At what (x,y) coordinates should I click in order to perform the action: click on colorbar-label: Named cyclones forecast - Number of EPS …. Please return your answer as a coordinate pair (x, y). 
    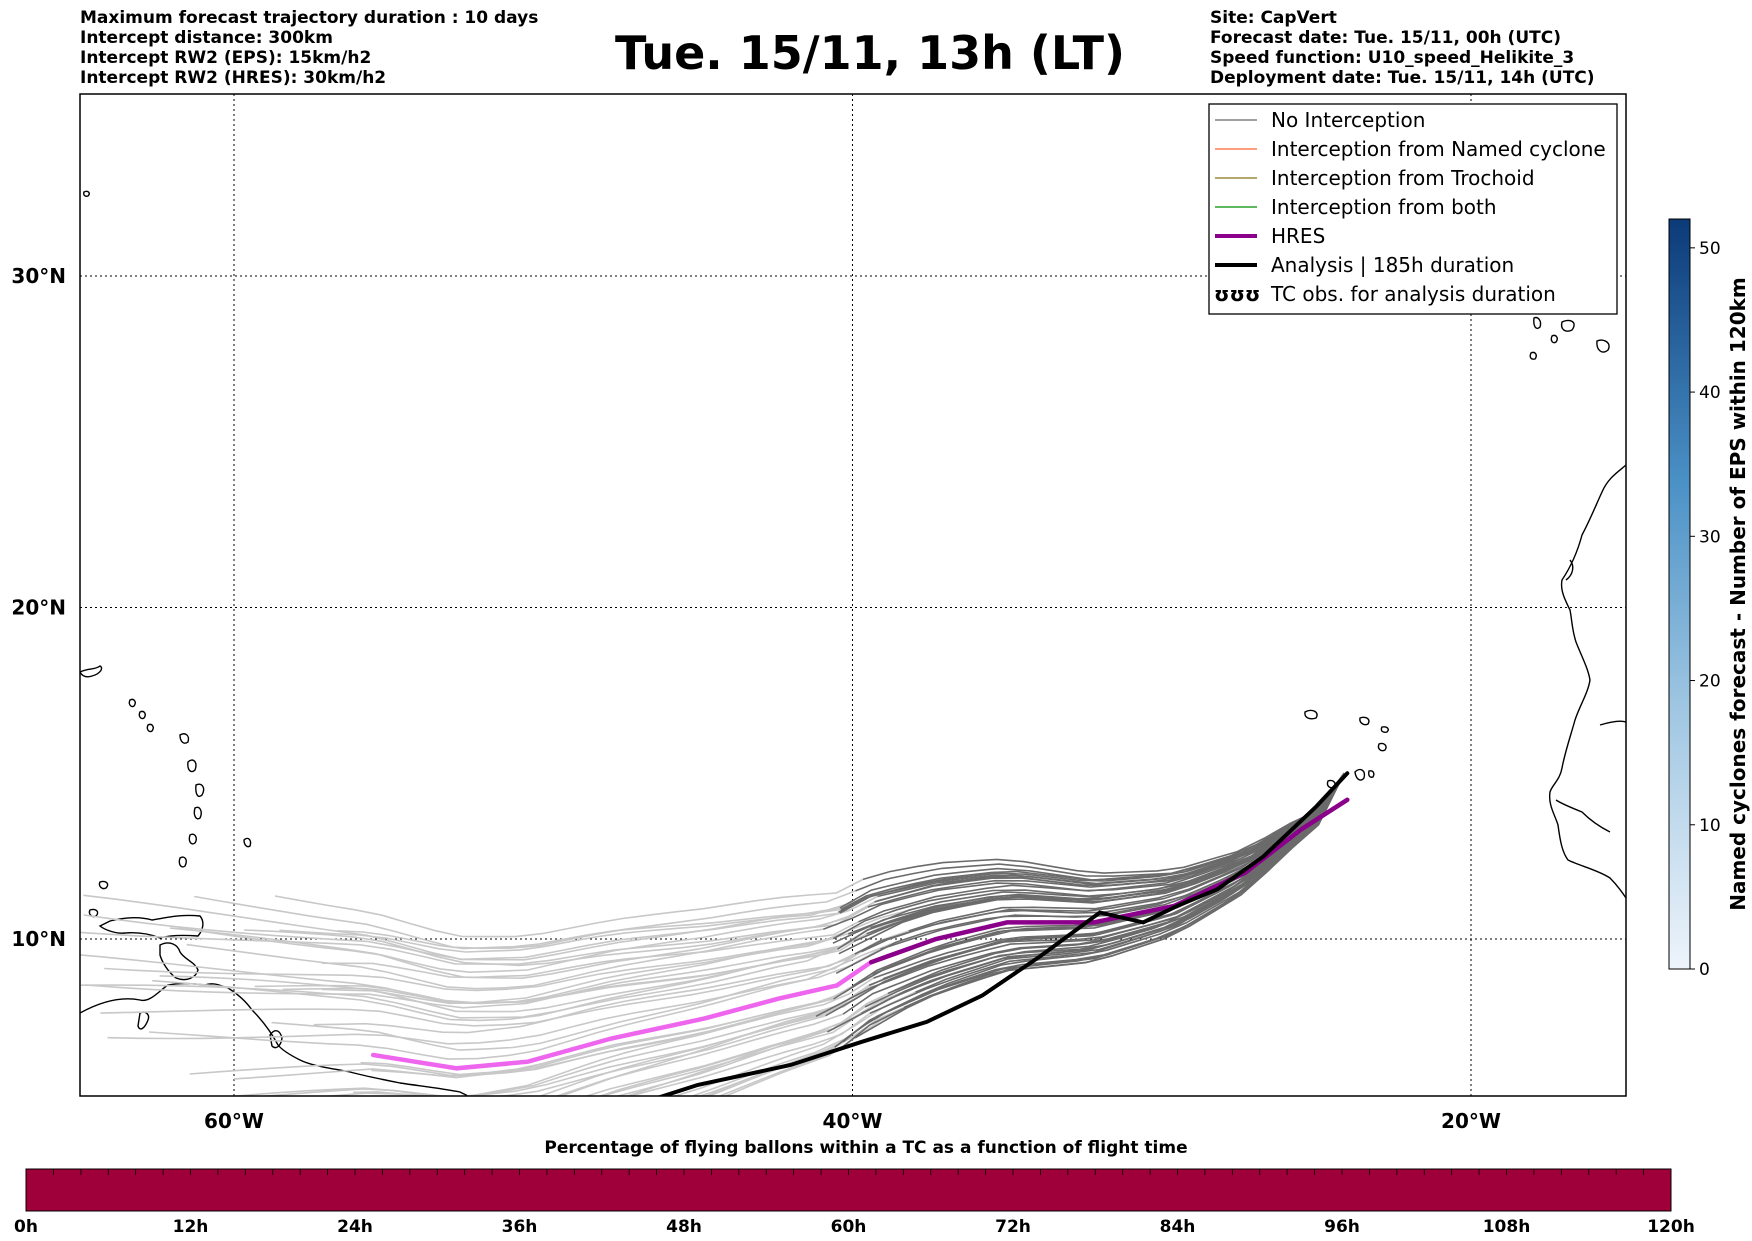
    Looking at the image, I should click on (1738, 594).